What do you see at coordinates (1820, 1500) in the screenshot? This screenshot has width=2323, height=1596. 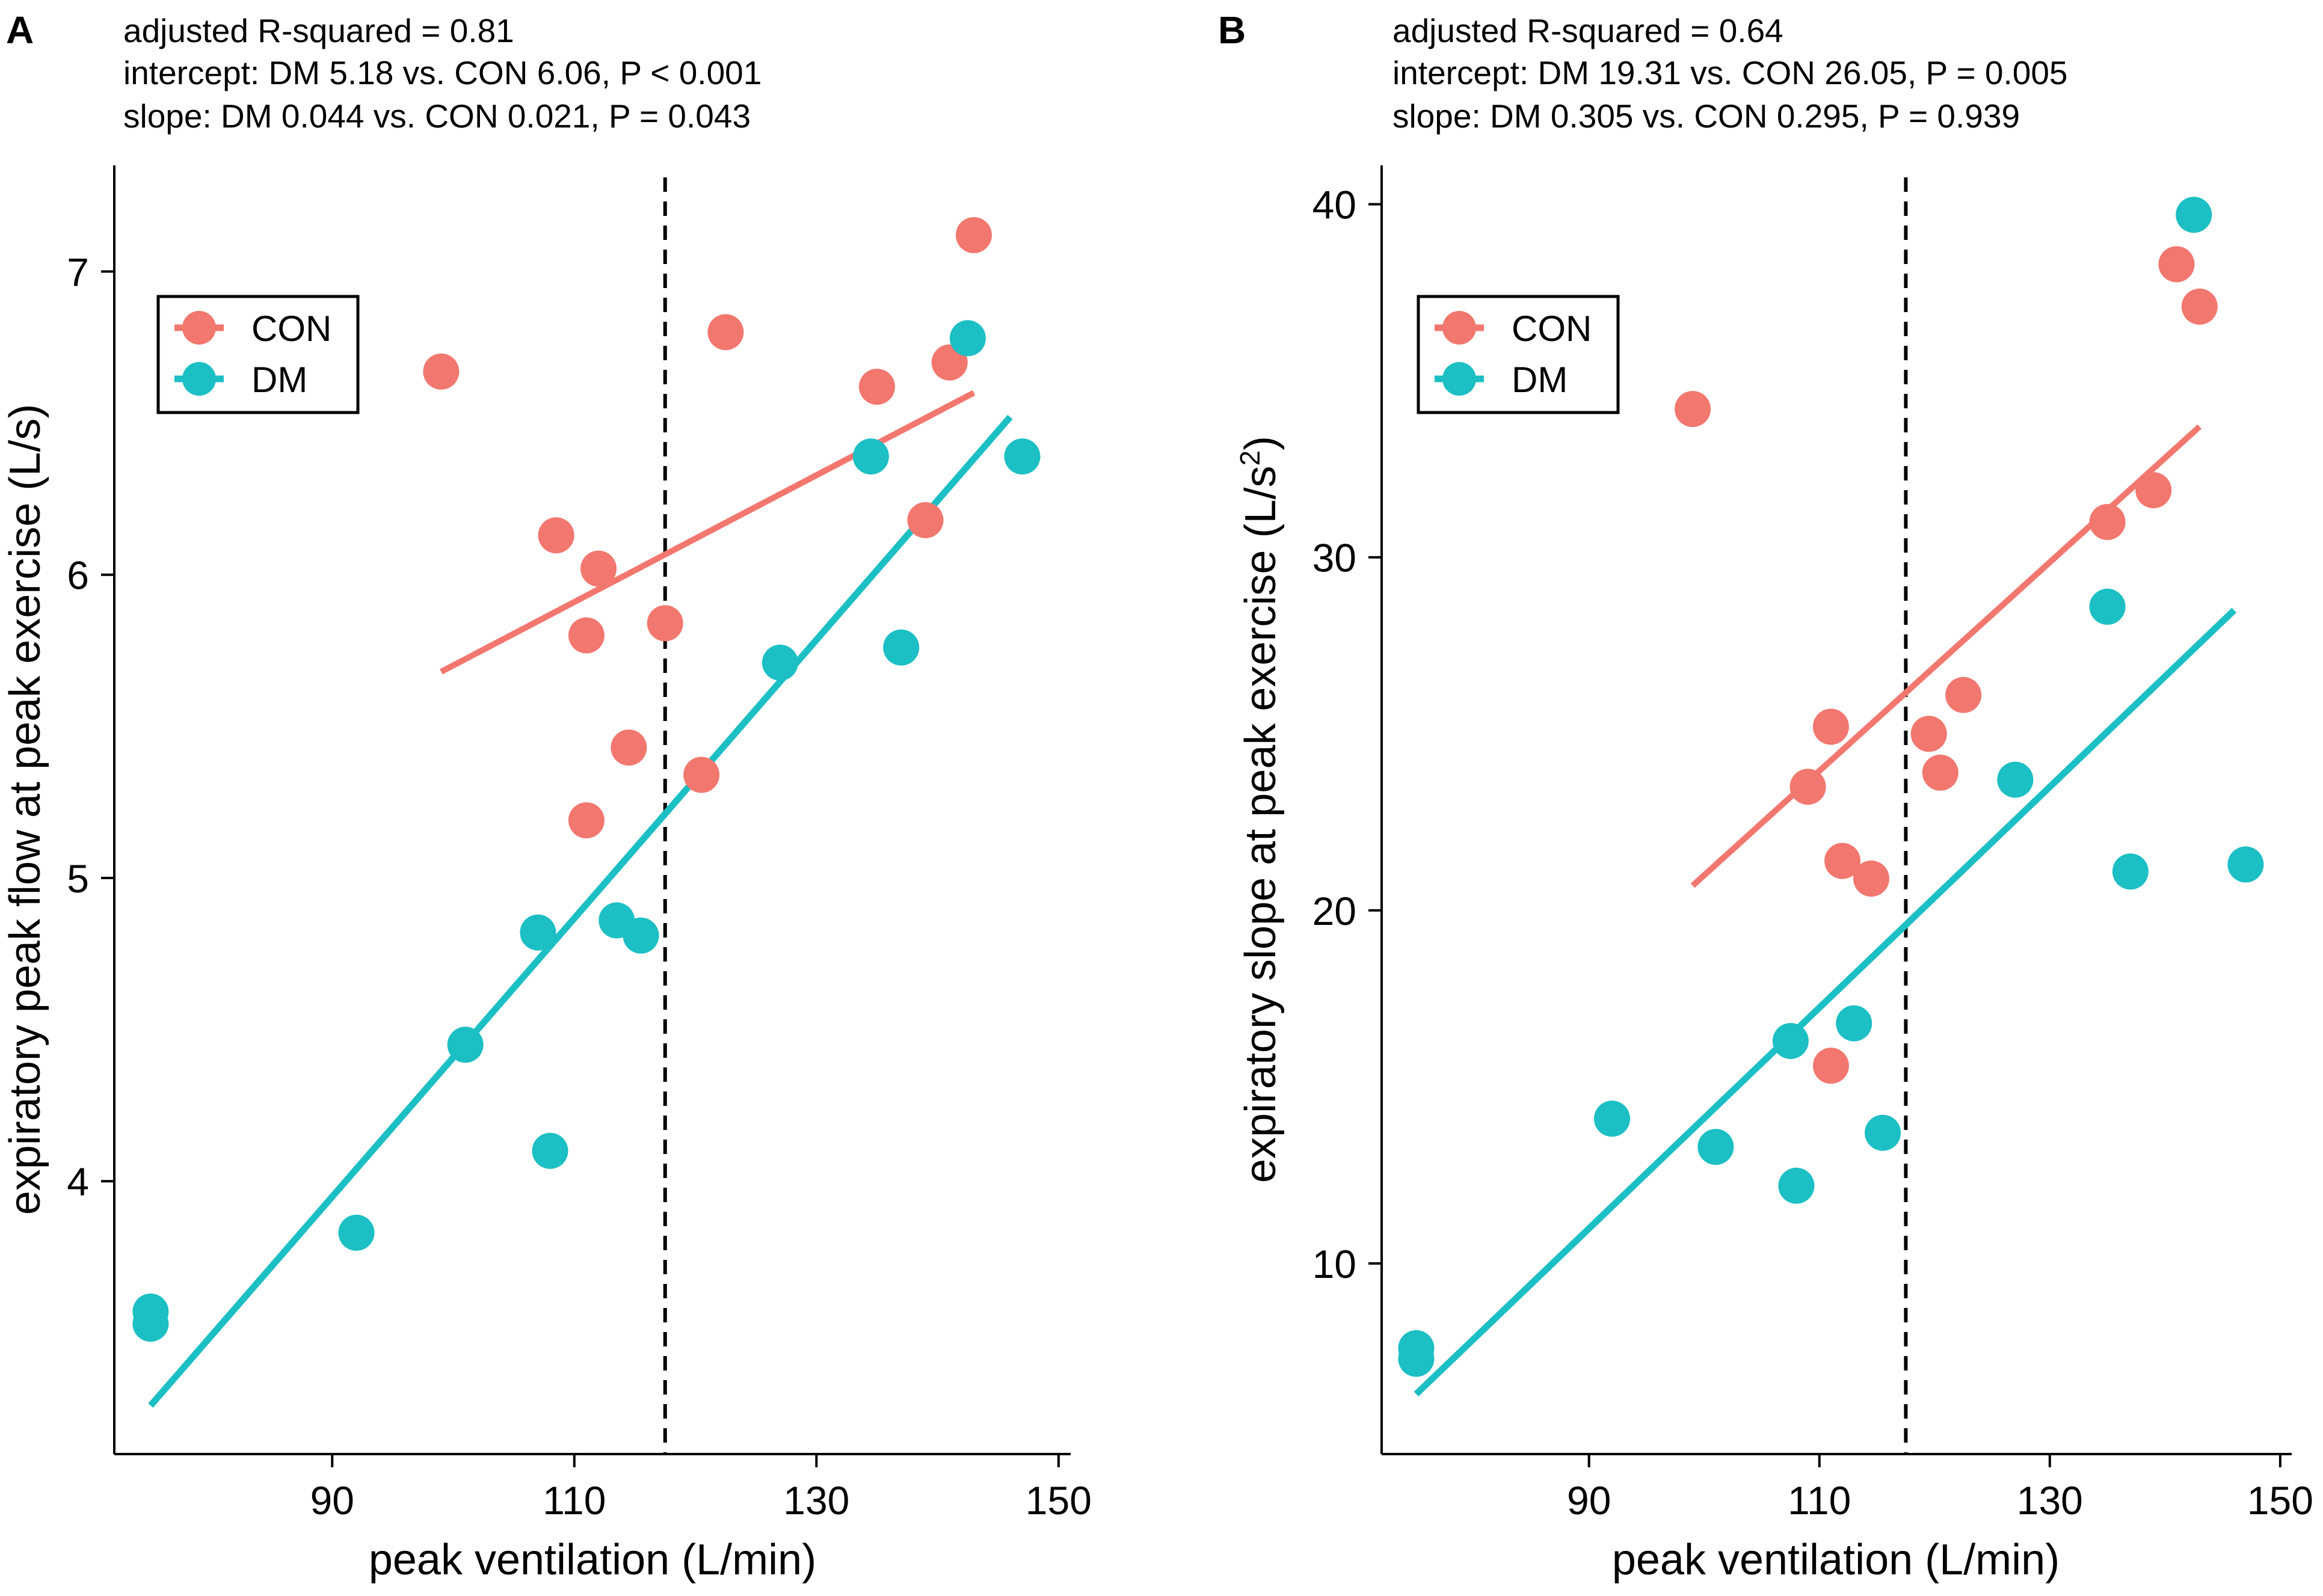 I see `panel-b-x-tick-label-110: 110` at bounding box center [1820, 1500].